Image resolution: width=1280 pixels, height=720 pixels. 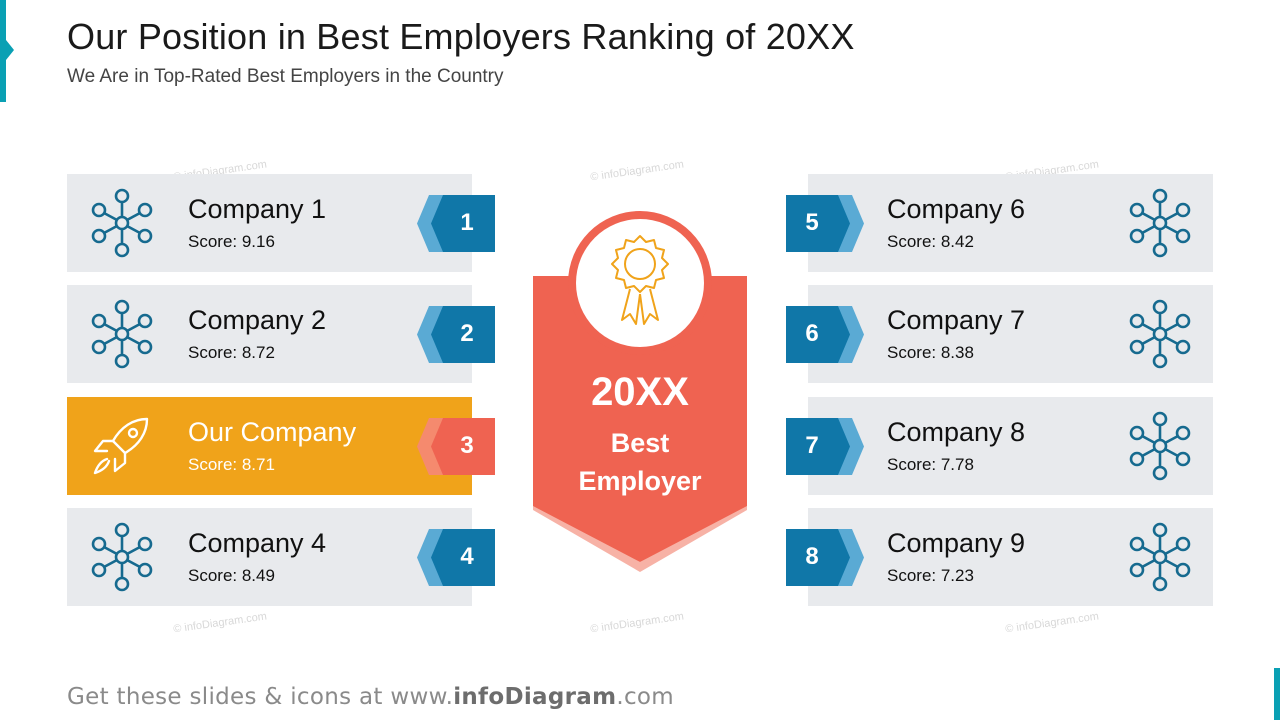 I want to click on company-score: Score: 8.38, so click(x=930, y=352).